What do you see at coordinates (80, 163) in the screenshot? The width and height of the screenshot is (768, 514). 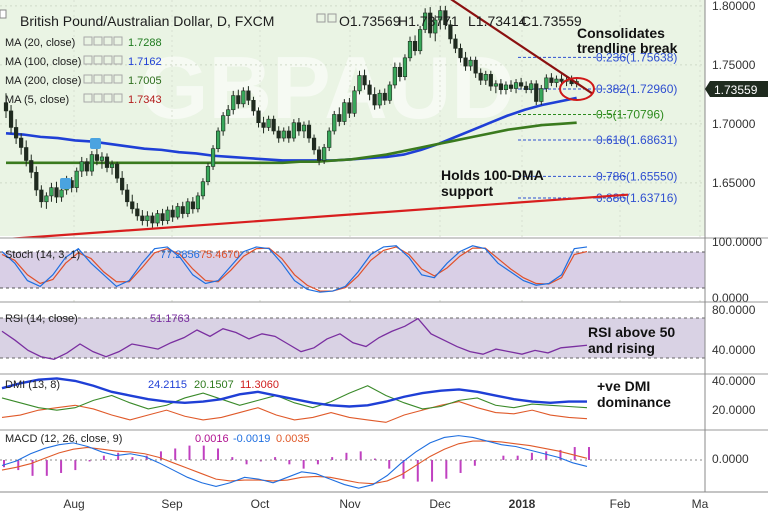 I see `event-icons` at bounding box center [80, 163].